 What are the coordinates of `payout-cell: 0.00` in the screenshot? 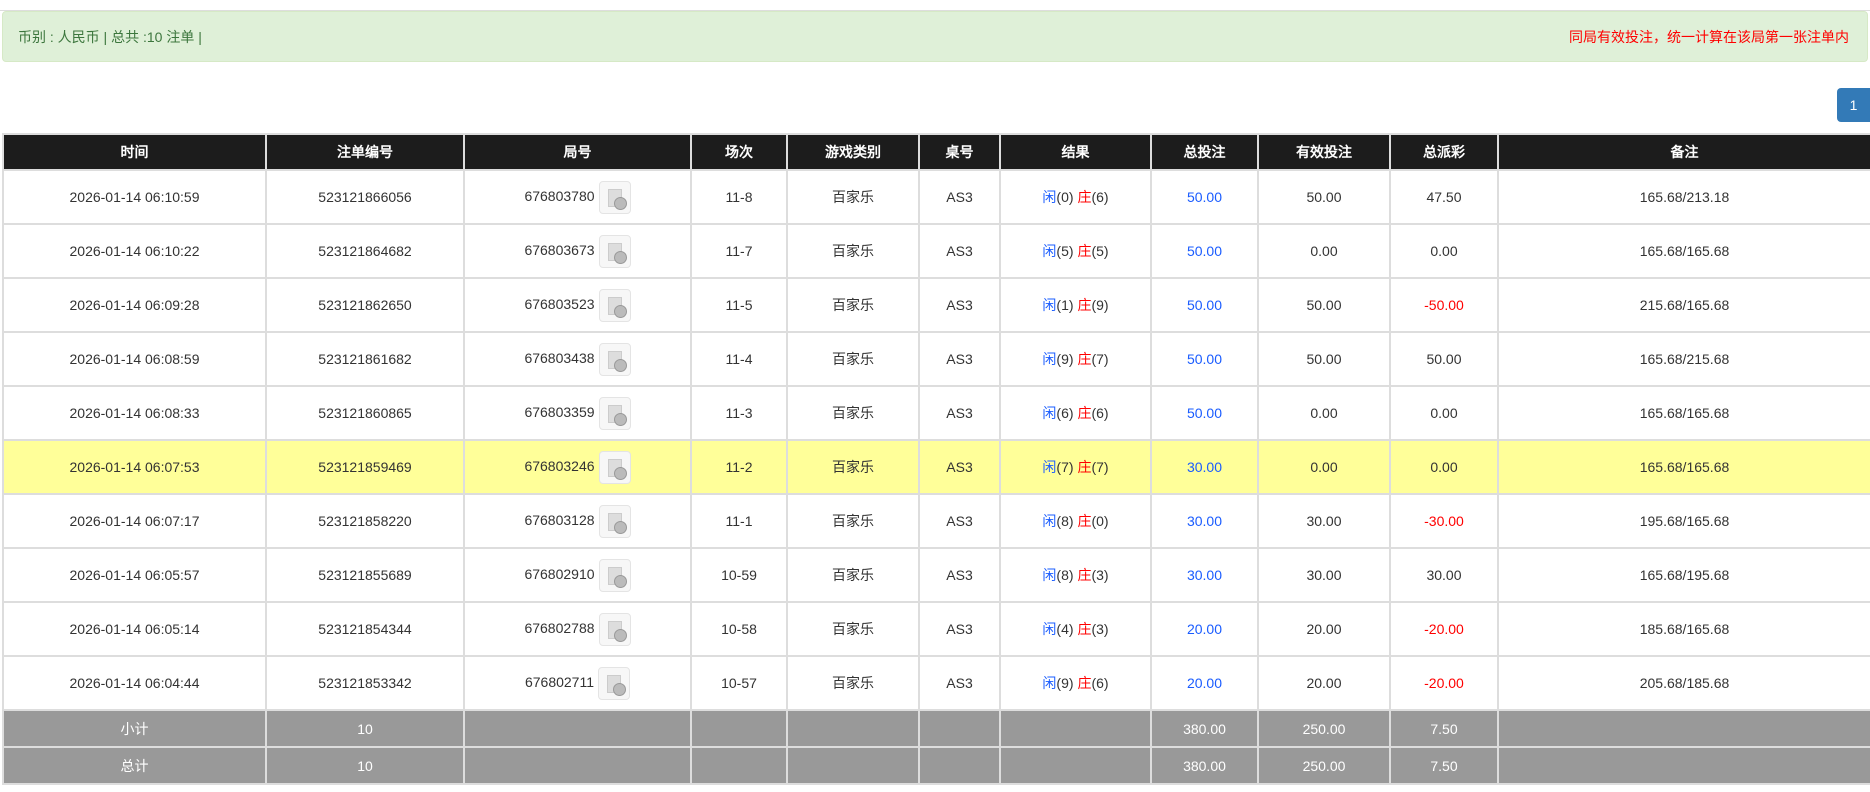 It's located at (1444, 251).